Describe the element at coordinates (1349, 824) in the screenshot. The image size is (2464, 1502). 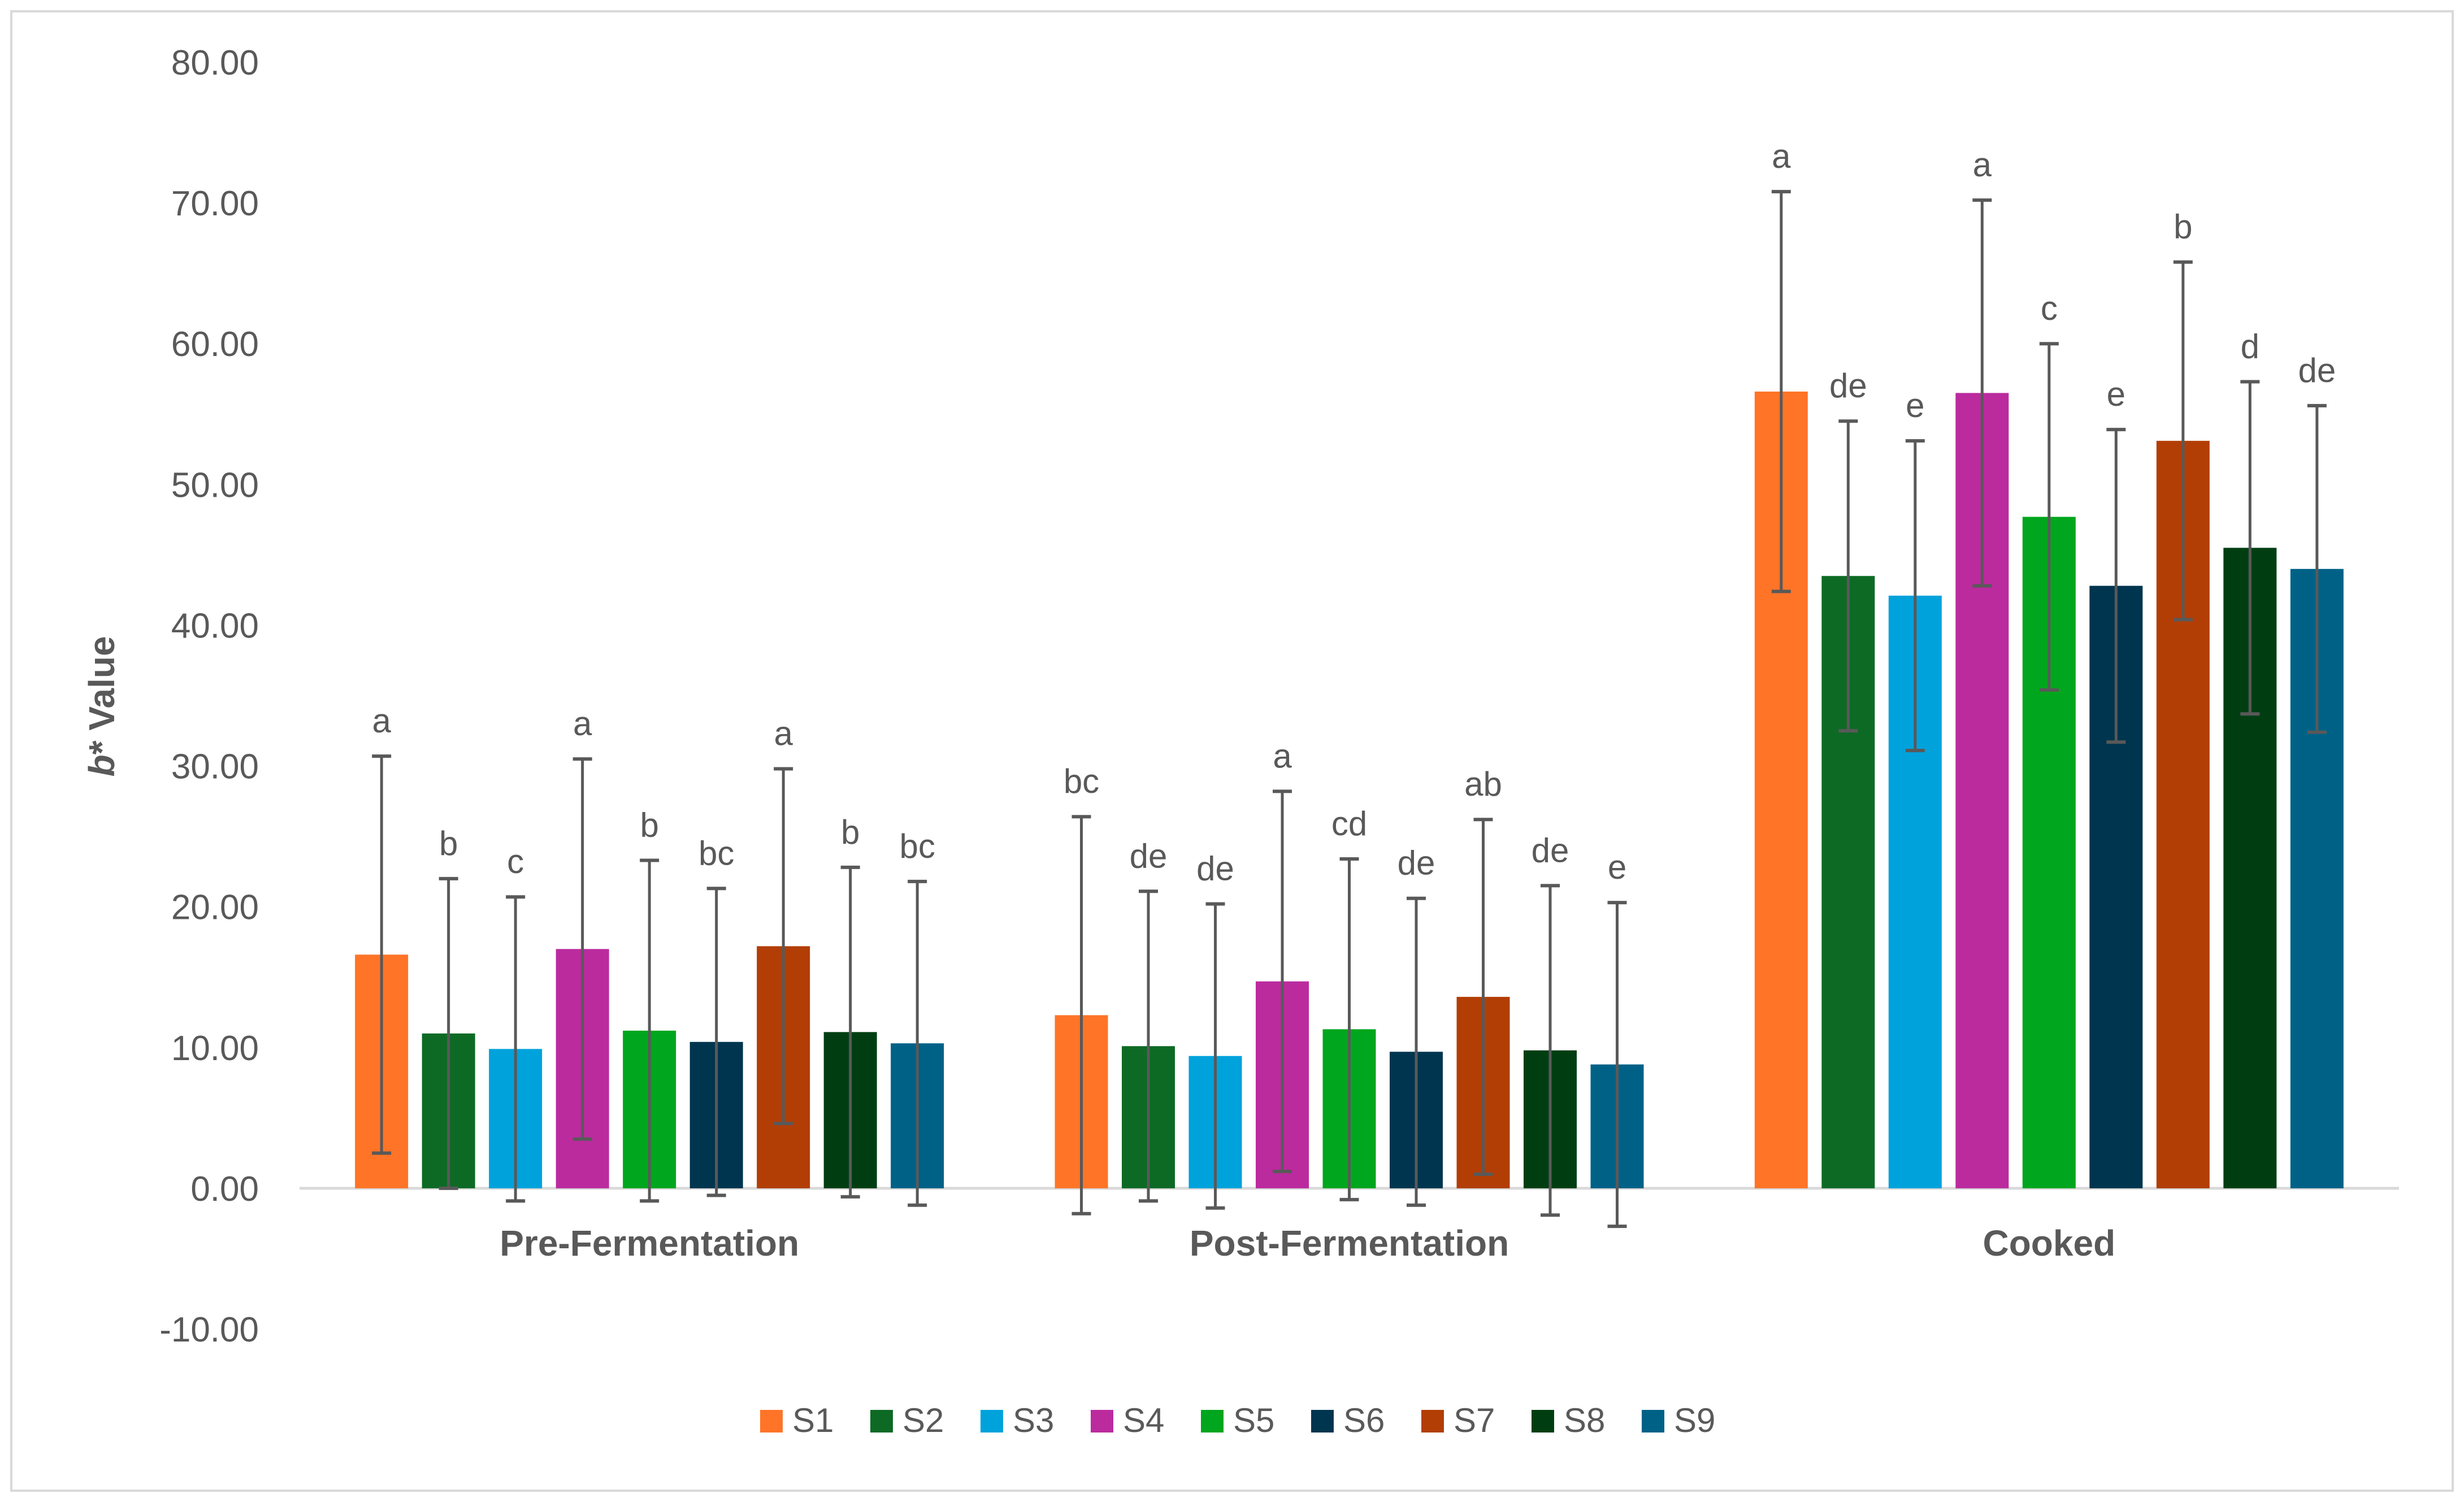
I see `significance-letter: cd` at that location.